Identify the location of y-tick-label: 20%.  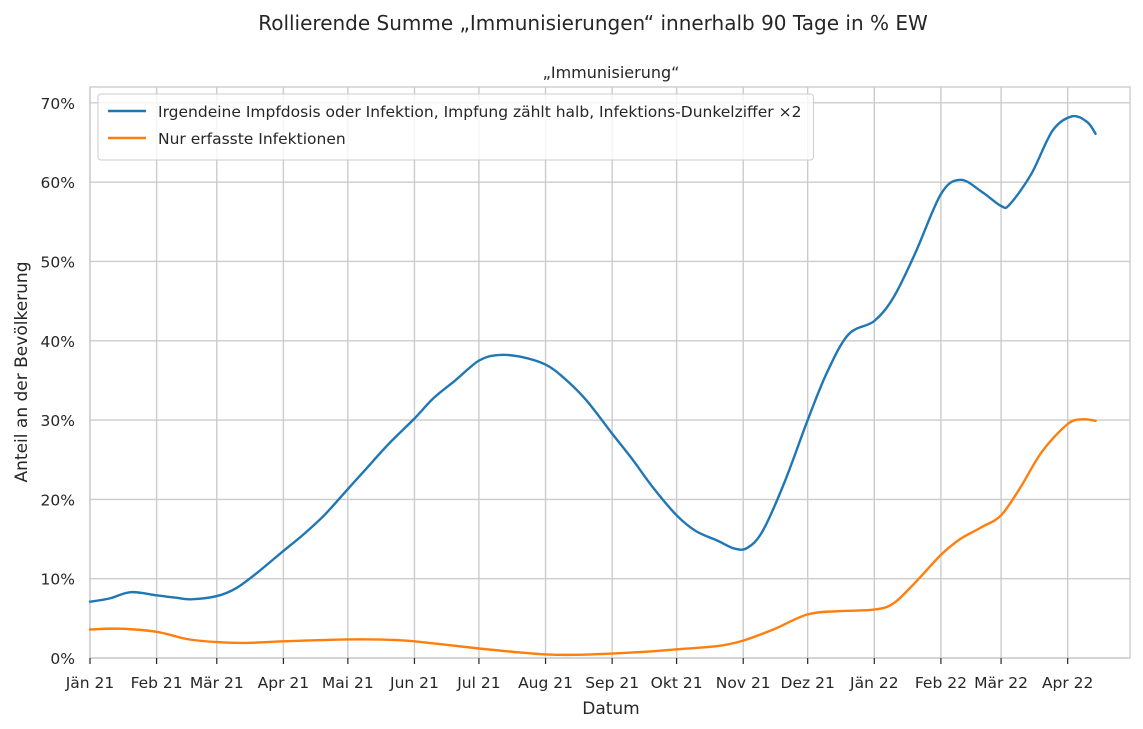
(58, 500).